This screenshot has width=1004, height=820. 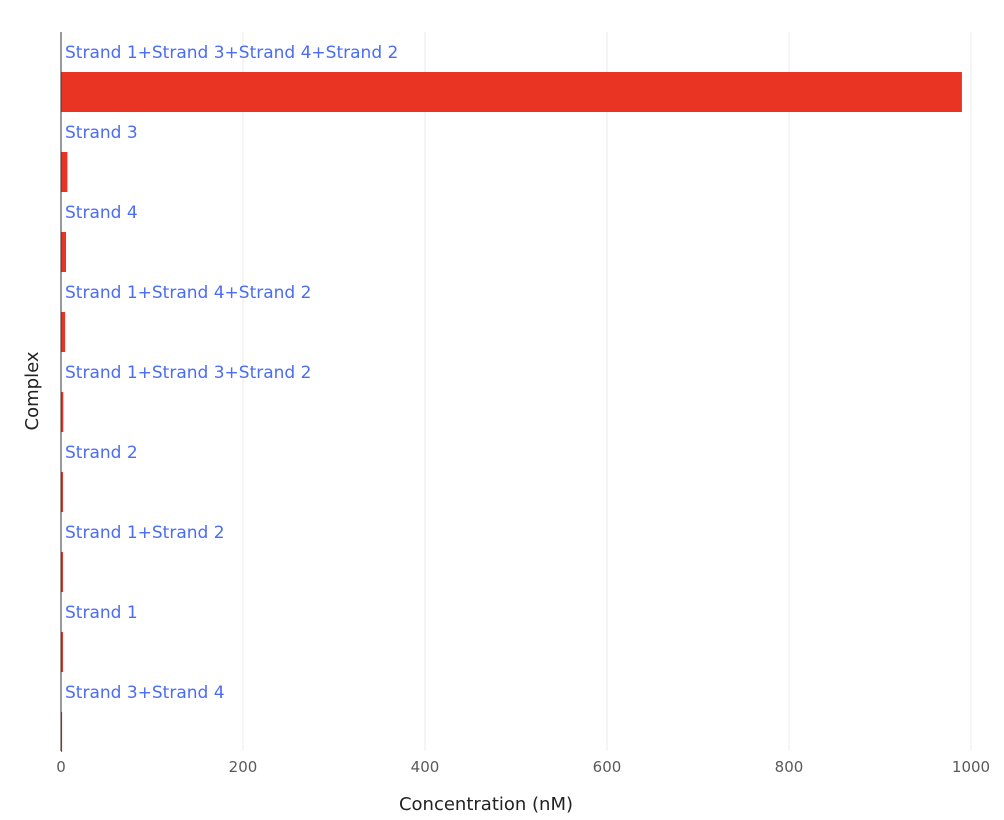 I want to click on x-axis-title: Concentration (nM), so click(x=486, y=804).